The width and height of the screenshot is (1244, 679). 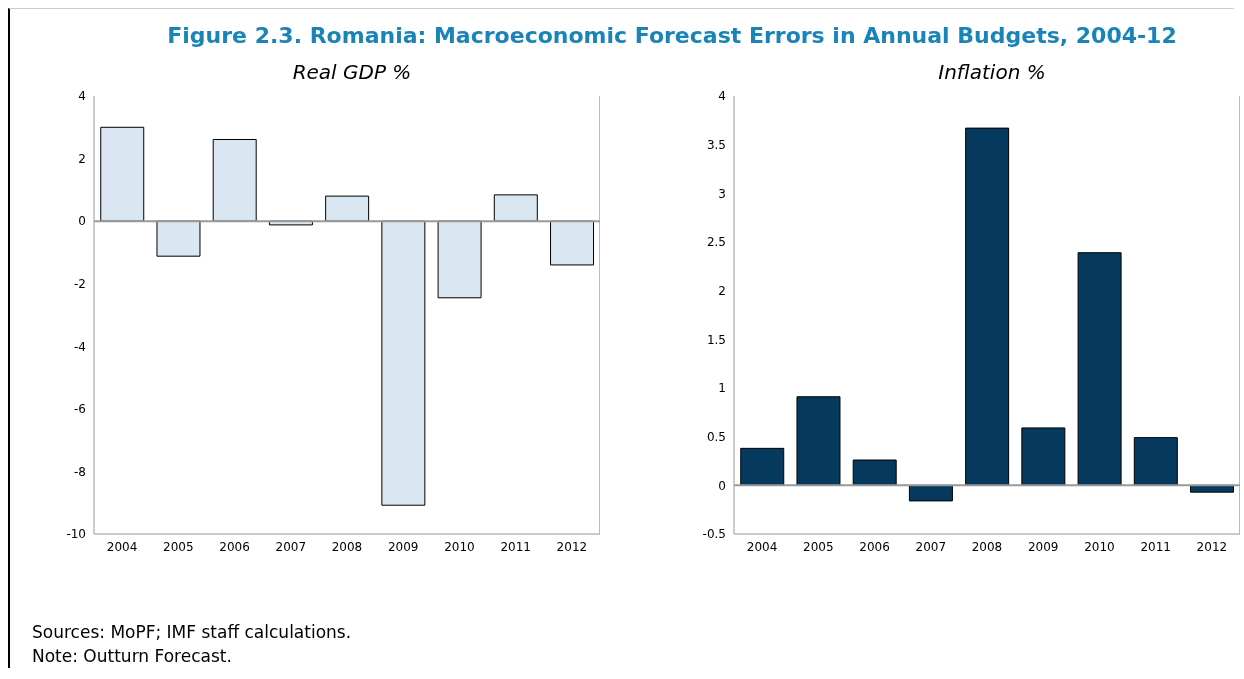 I want to click on text: Figure 2.3. Romania: Macroeconomic Forecast Errors in Annual Budgets, 2004-12, so click(x=672, y=35).